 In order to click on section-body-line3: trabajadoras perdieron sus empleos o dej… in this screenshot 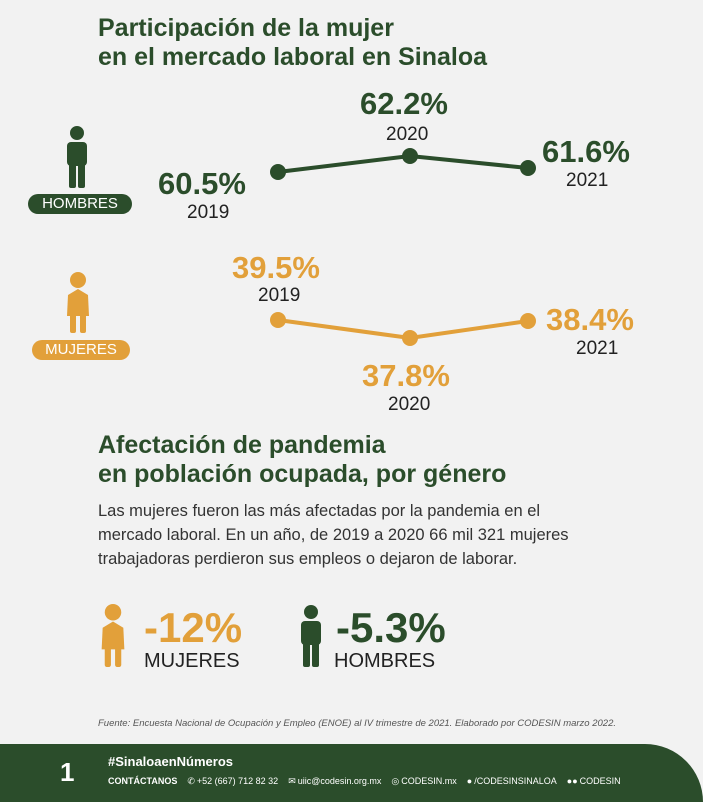, I will do `click(308, 559)`.